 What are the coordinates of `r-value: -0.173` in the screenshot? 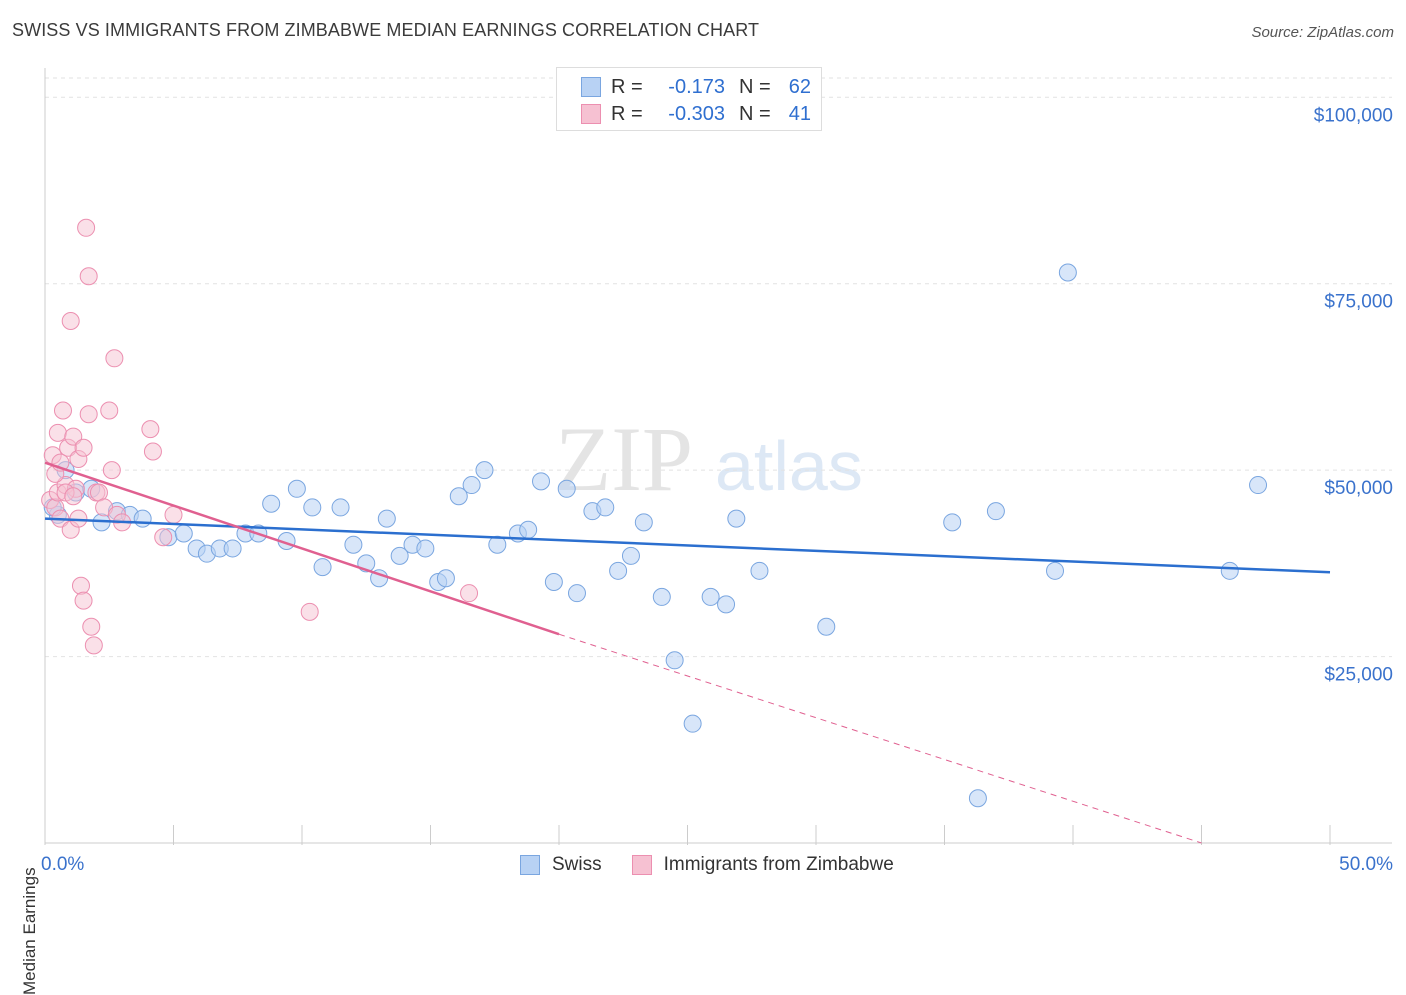 It's located at (696, 86).